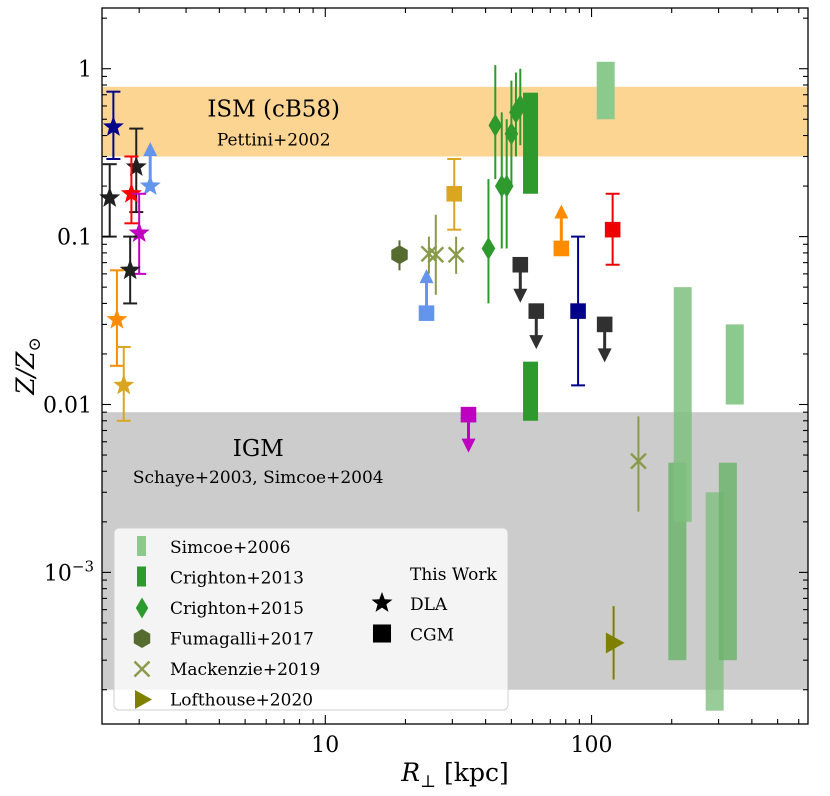 The width and height of the screenshot is (830, 796). I want to click on y-axis-label: Z/Z⊙, so click(28, 366).